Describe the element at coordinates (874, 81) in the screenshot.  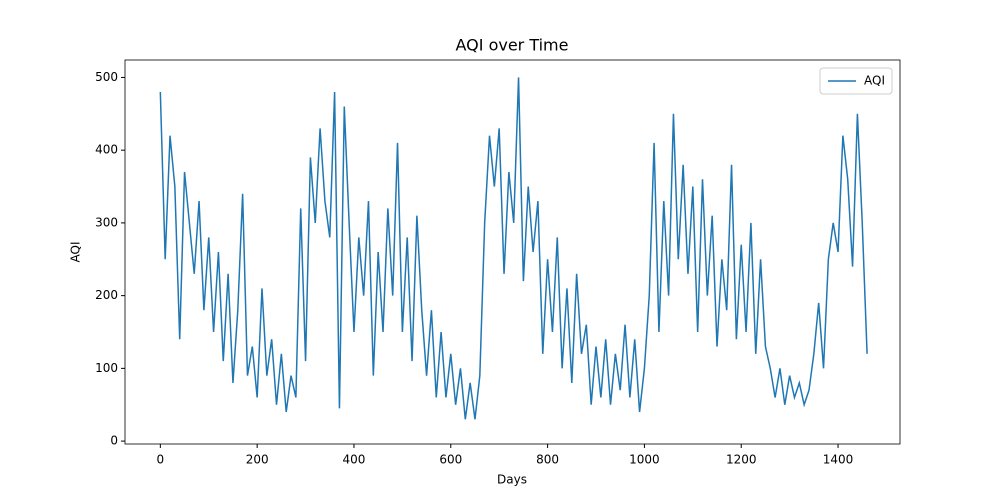
I see `legend-label: AQI` at that location.